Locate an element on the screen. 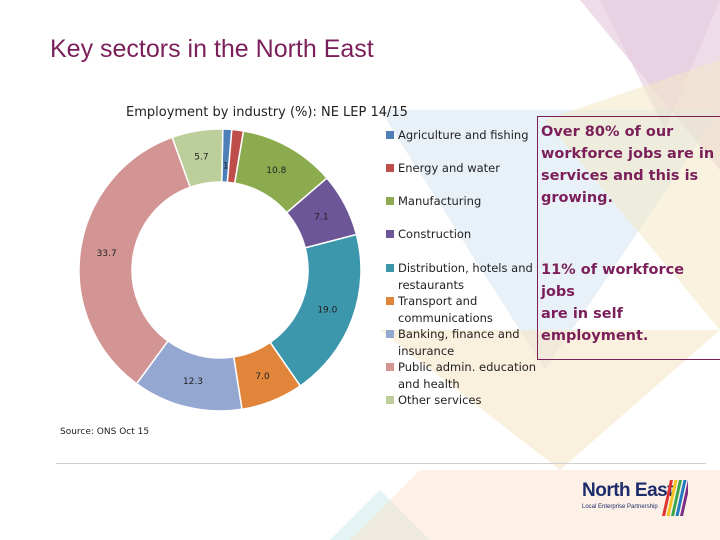  legend-item: Transport and communications is located at coordinates (462, 309).